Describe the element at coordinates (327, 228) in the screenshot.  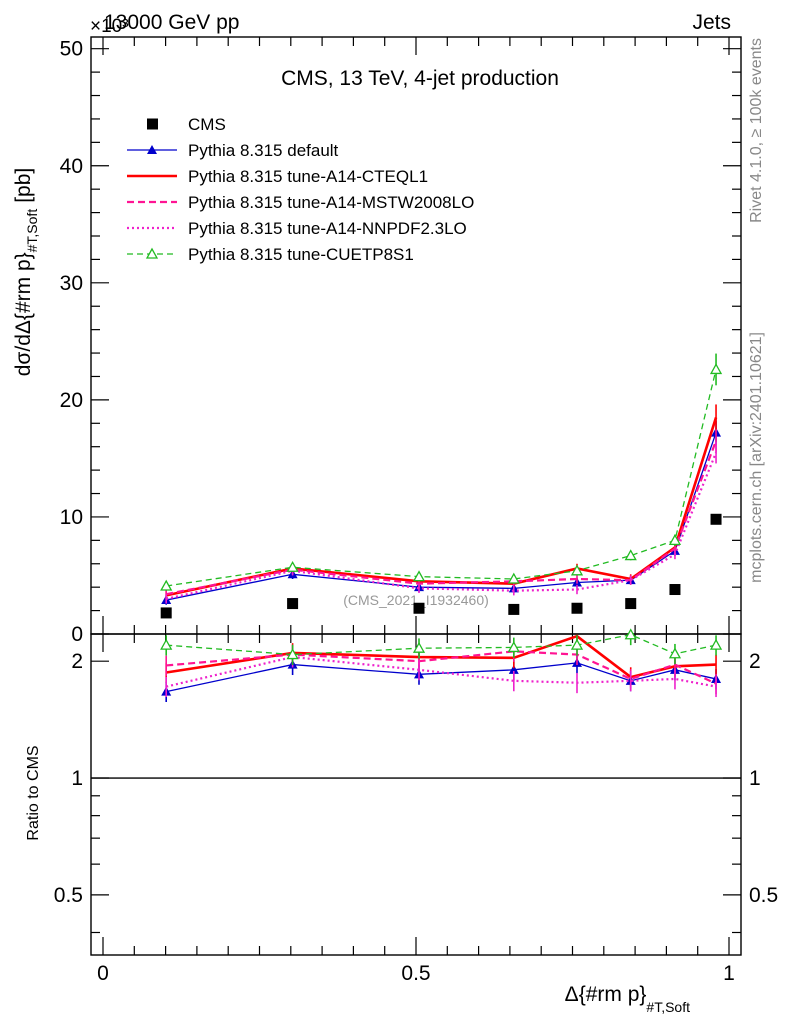
I see `legend-label-nnpdf: Pythia 8.315 tune-A14-NNPDF2.3LO` at that location.